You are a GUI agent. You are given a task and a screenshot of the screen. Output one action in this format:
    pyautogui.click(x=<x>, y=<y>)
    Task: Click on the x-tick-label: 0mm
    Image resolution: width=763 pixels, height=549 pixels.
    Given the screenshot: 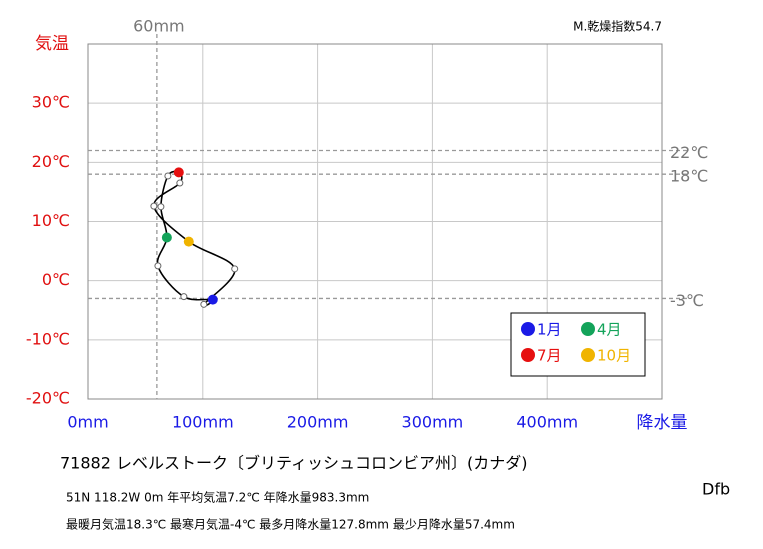 What is the action you would take?
    pyautogui.click(x=87, y=422)
    